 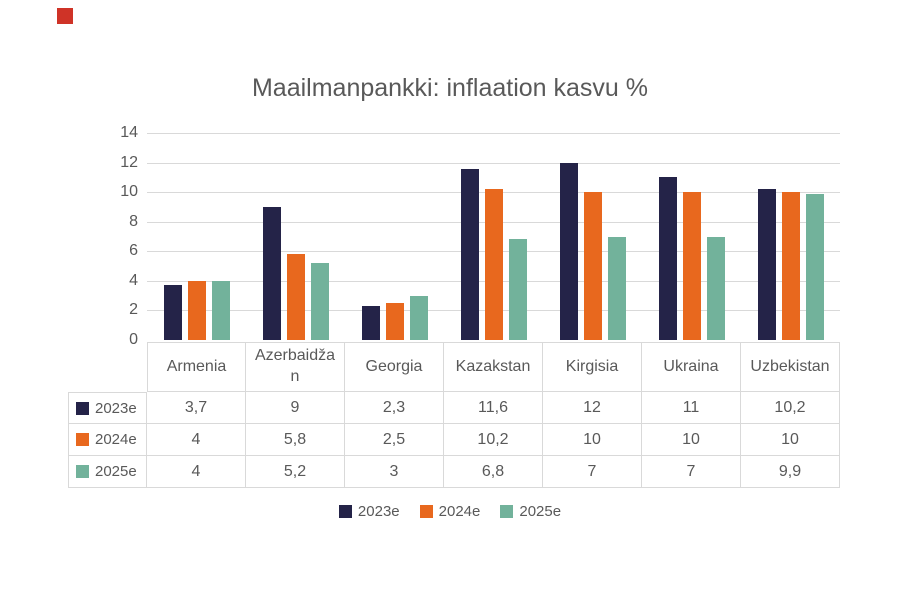 I want to click on chart-title: Maailmanpankki: inflaation kasvu %, so click(x=450, y=88).